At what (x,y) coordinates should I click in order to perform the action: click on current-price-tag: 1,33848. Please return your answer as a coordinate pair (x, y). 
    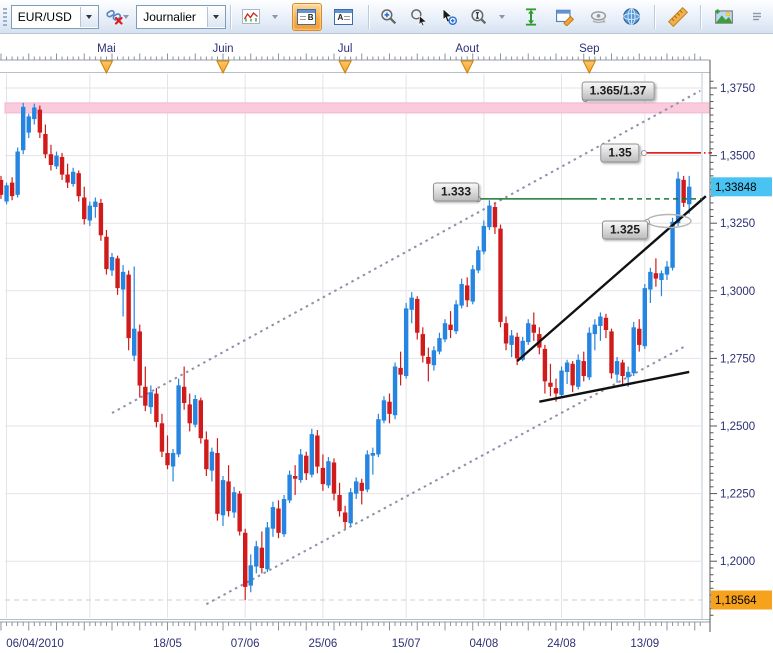
    Looking at the image, I should click on (741, 187).